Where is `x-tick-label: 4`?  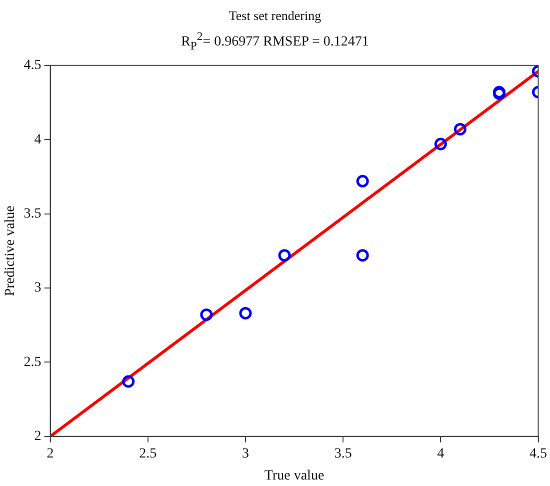 x-tick-label: 4 is located at coordinates (440, 454).